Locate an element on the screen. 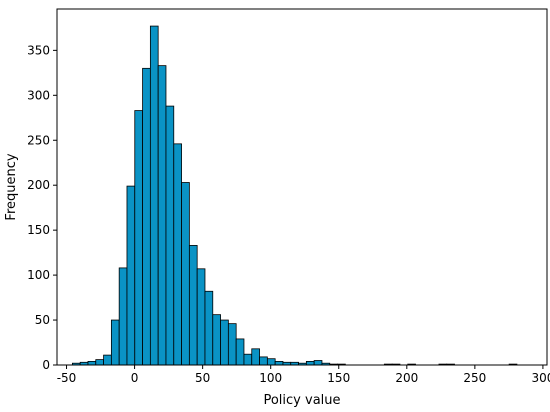 The height and width of the screenshot is (412, 550). y-tick-label: 300 is located at coordinates (38, 95).